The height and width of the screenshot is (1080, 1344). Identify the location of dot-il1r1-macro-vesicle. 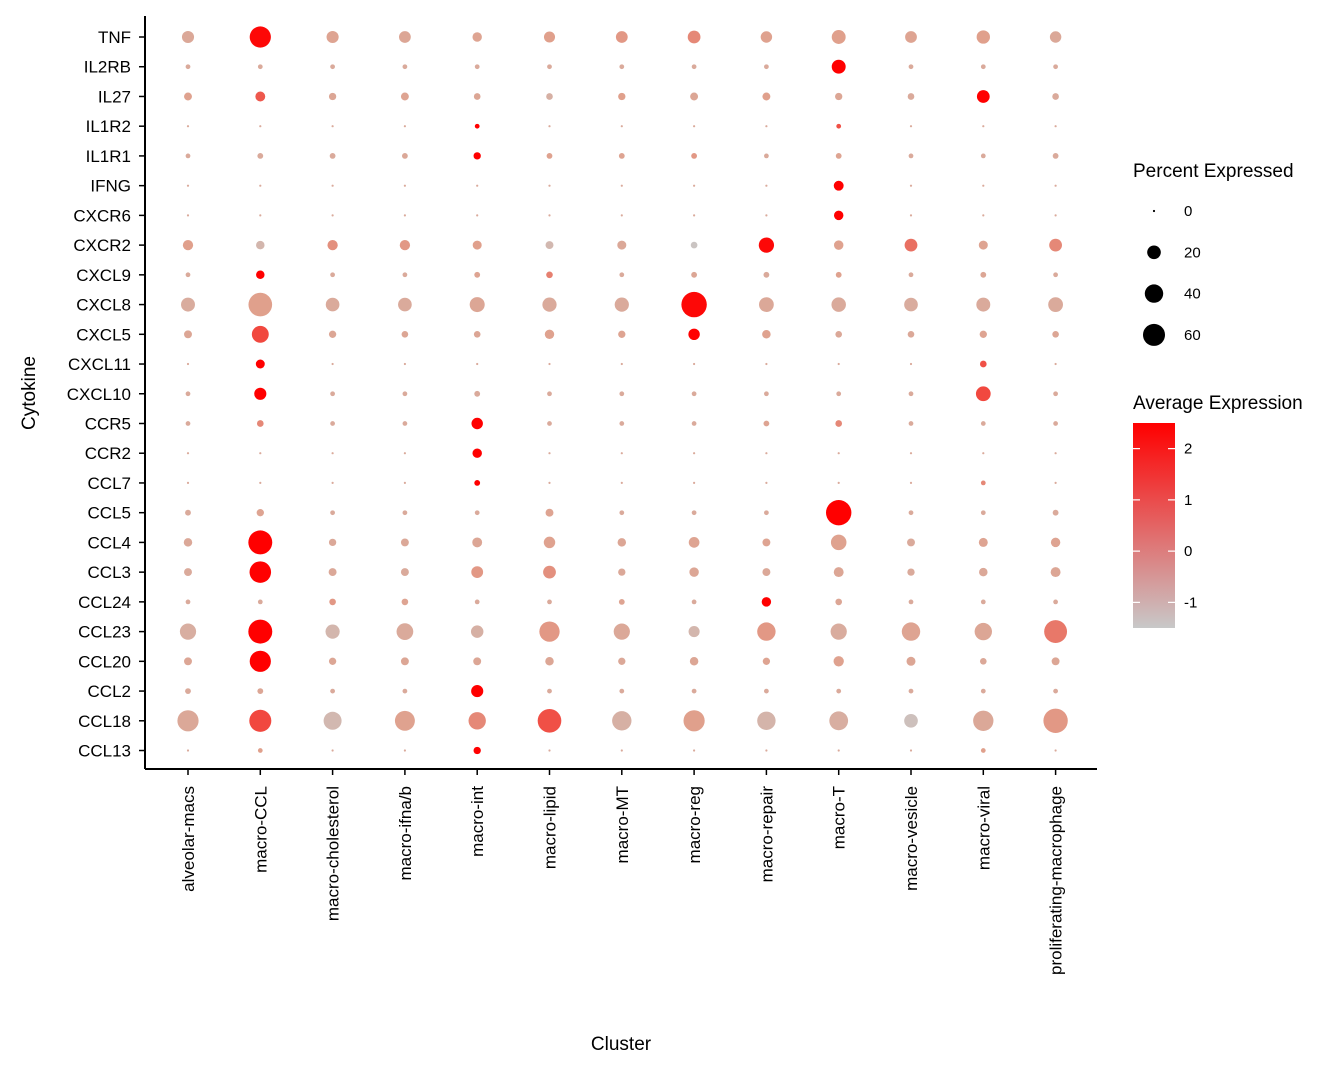
(911, 156).